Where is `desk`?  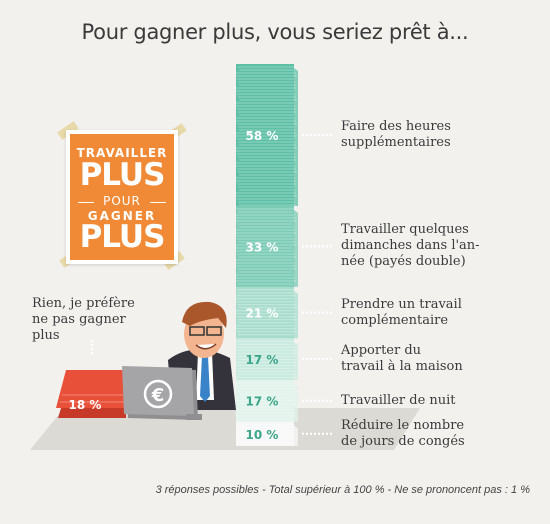 desk is located at coordinates (225, 429).